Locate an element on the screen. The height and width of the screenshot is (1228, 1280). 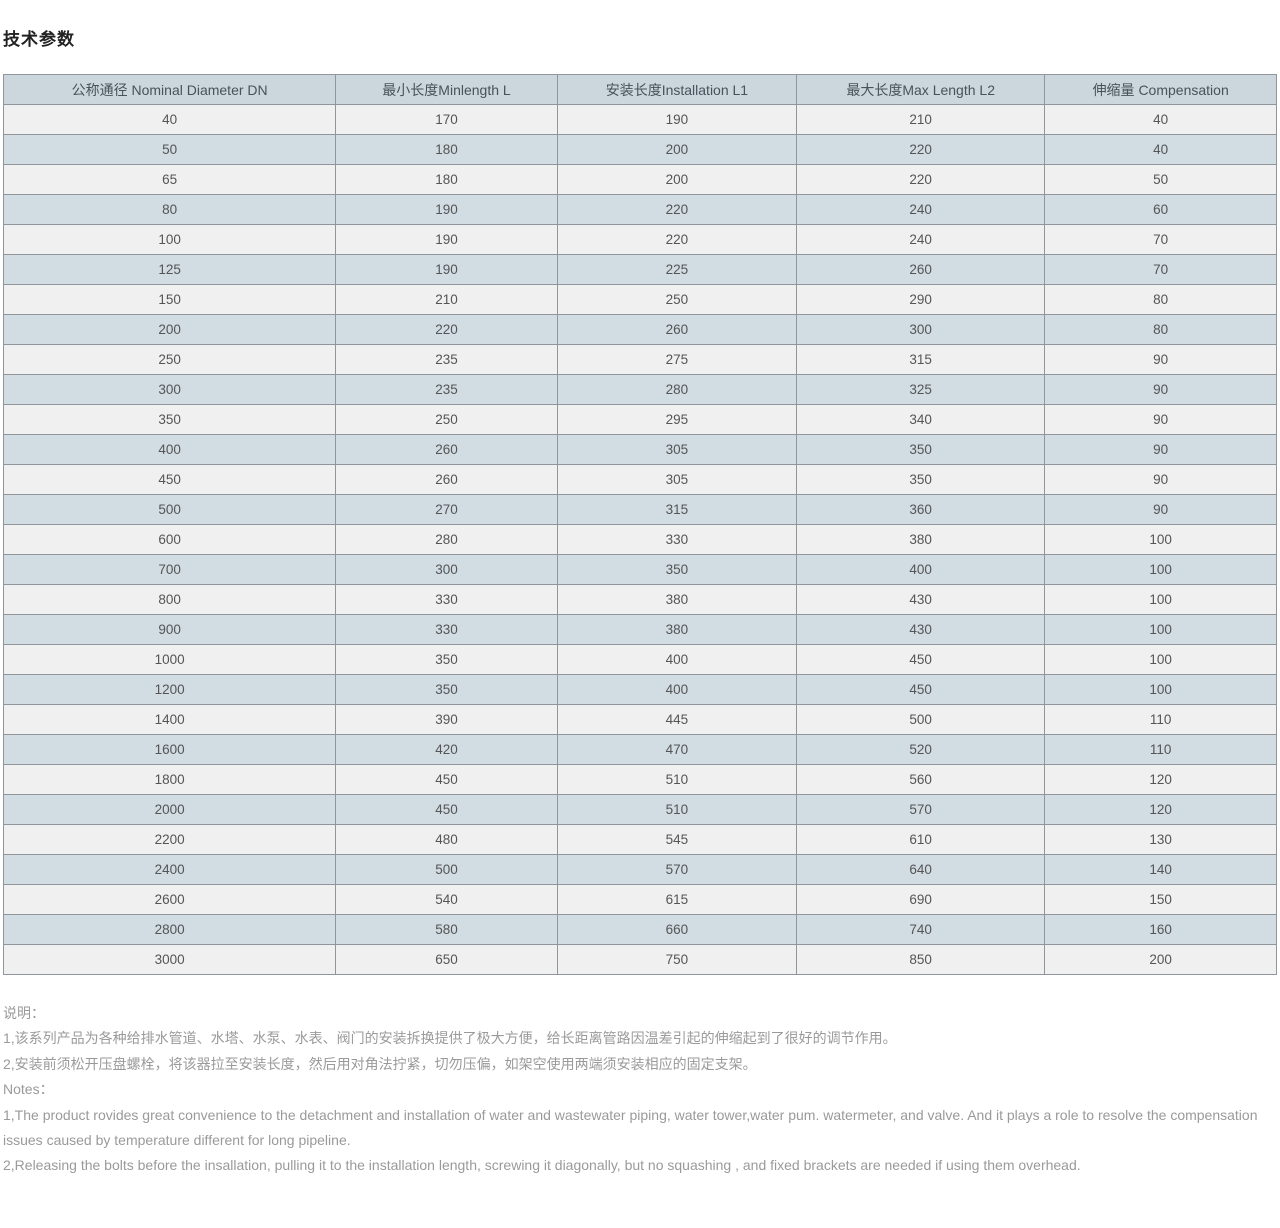
table-cell: 125 is located at coordinates (169, 269).